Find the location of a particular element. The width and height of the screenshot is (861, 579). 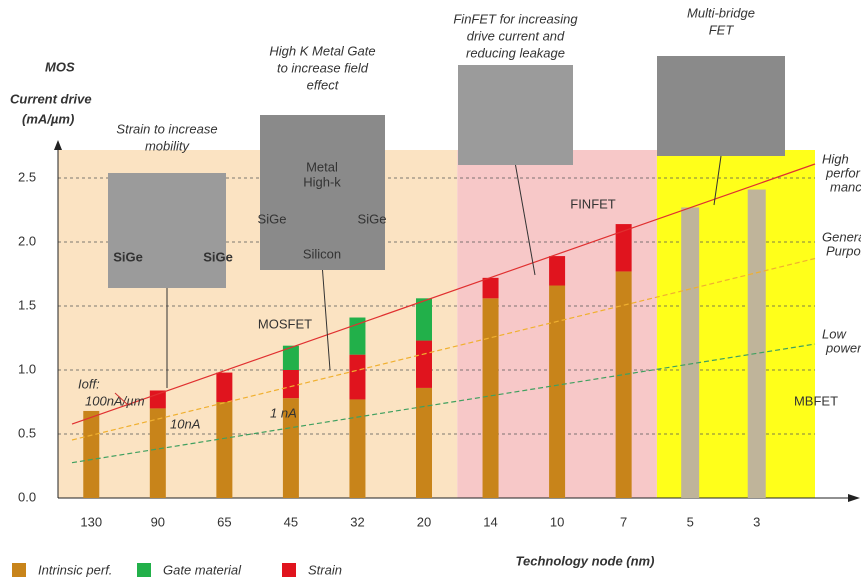

y-tick-label: 2.0 is located at coordinates (27, 240).